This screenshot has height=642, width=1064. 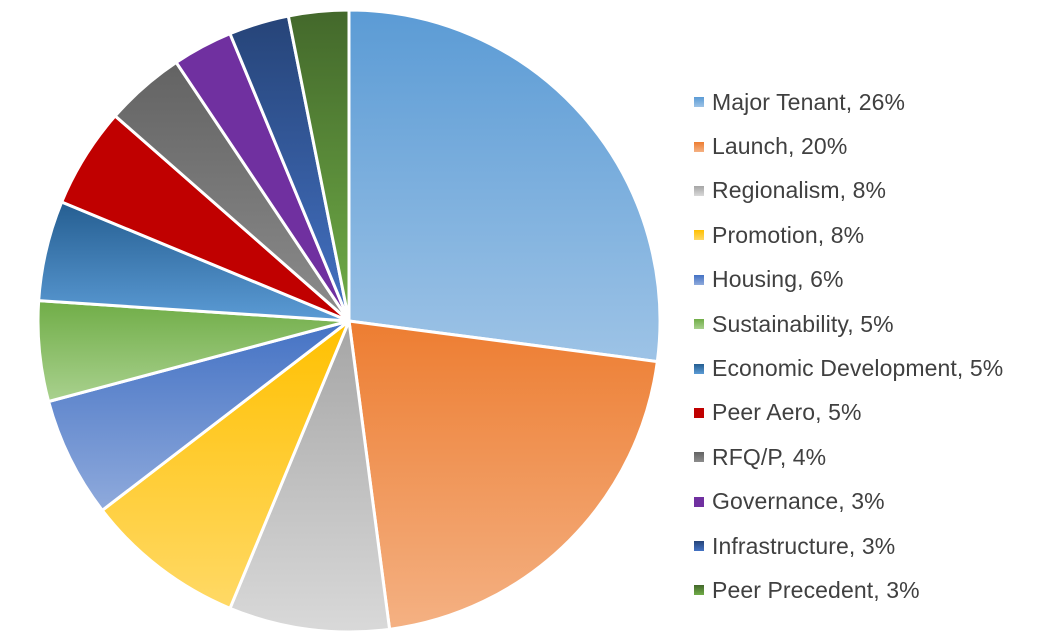 I want to click on legend-item: Major Tenant, 26%, so click(x=874, y=102).